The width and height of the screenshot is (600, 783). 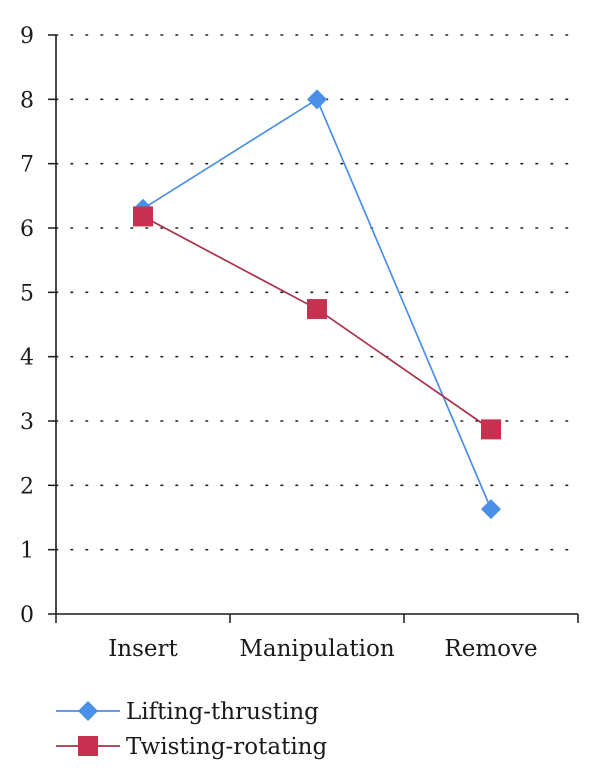 I want to click on y-tick-label: 0, so click(x=27, y=615).